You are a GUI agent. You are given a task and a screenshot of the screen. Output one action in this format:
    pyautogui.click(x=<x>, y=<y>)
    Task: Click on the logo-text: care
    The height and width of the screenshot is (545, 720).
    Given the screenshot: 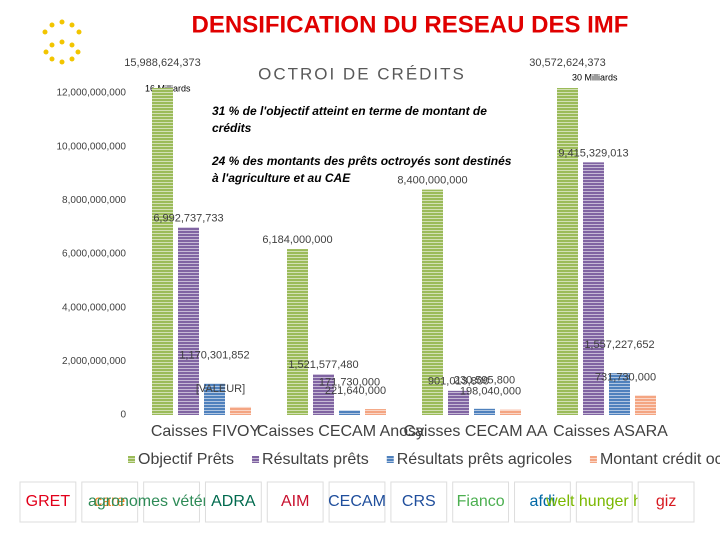 What is the action you would take?
    pyautogui.click(x=109, y=501)
    